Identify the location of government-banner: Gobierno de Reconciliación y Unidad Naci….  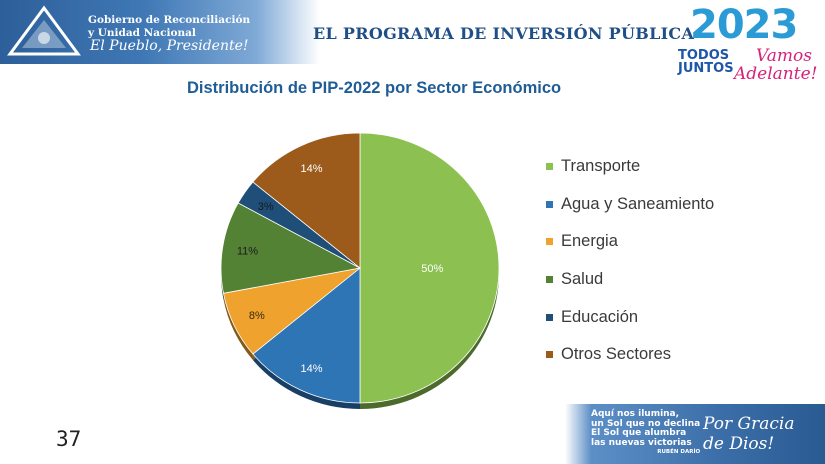
(160, 32).